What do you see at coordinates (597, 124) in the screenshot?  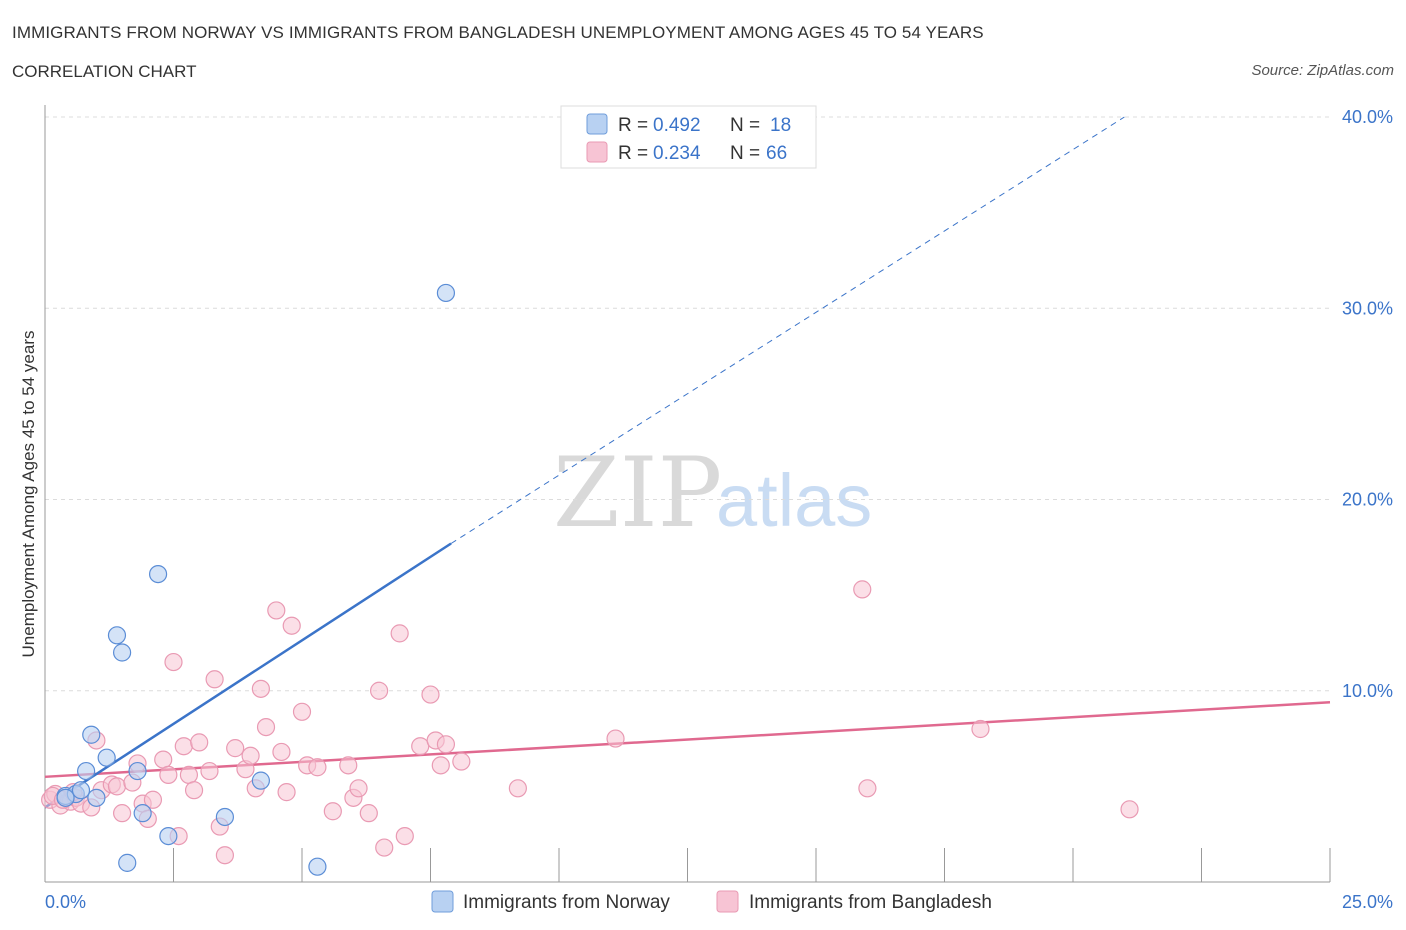 I see `legend-norway-swatch` at bounding box center [597, 124].